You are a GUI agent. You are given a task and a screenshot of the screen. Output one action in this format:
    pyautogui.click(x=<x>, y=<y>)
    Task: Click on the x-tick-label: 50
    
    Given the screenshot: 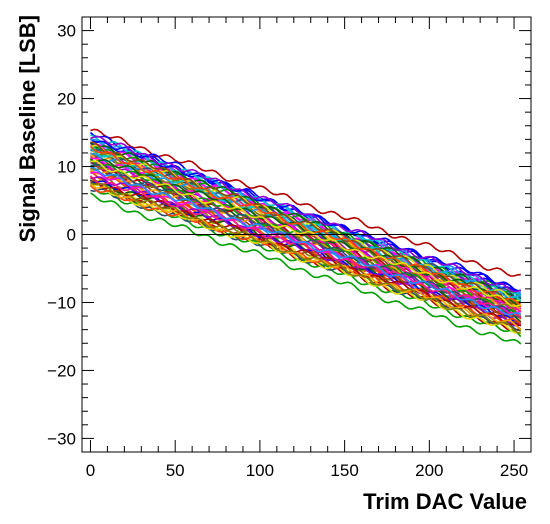 What is the action you would take?
    pyautogui.click(x=175, y=470)
    